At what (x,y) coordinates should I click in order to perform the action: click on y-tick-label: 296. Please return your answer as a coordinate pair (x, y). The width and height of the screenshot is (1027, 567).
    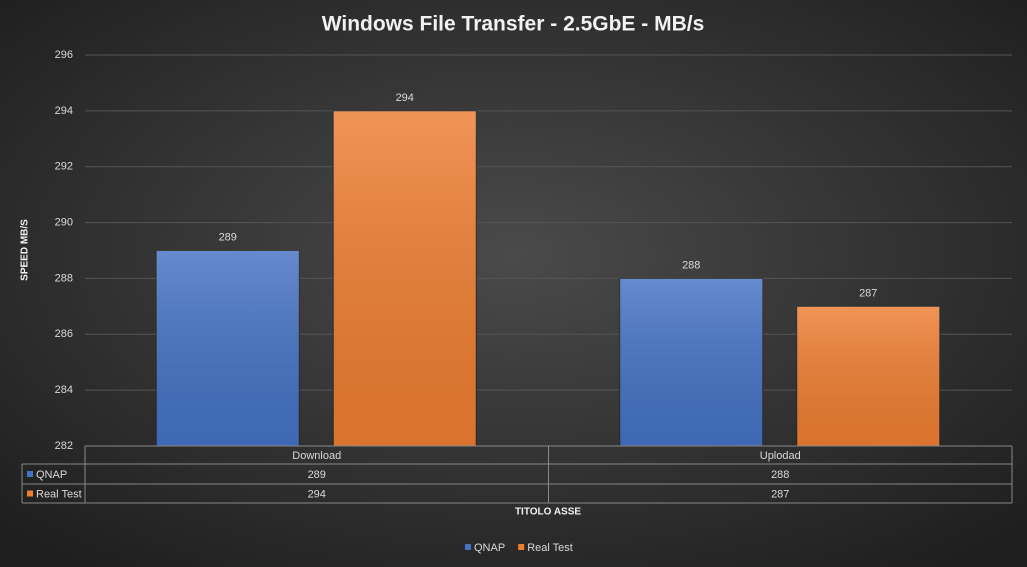
    Looking at the image, I should click on (64, 55).